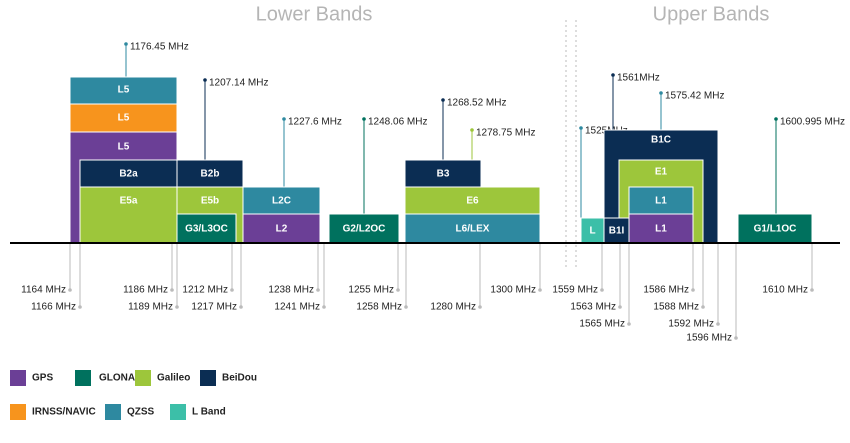  I want to click on edge-frequency: 1610 MHz, so click(785, 290).